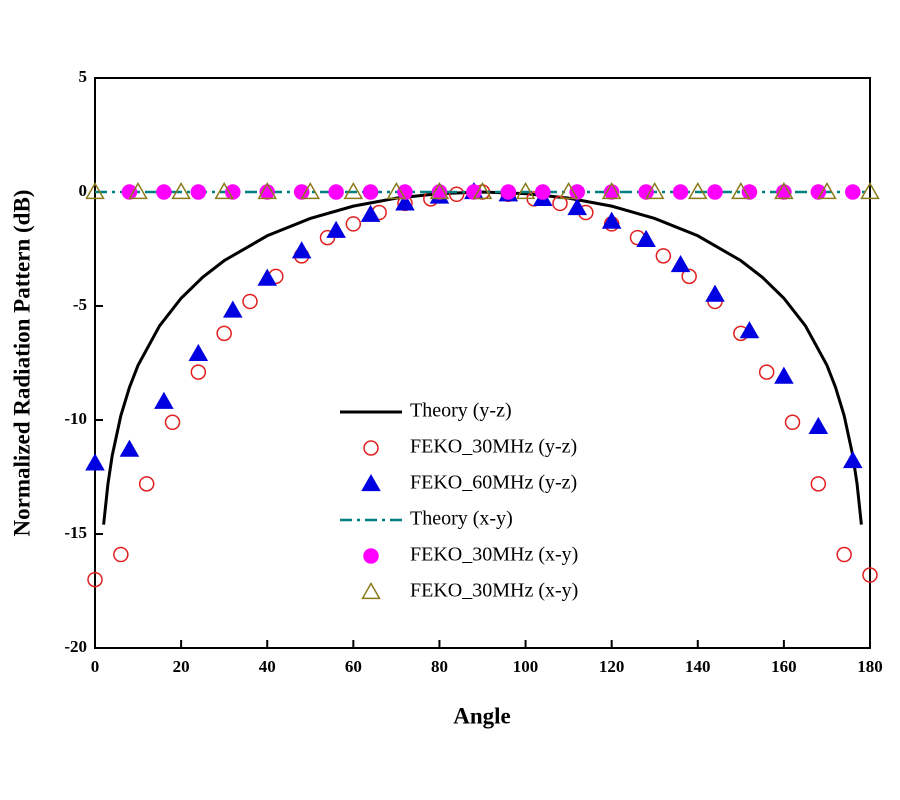  I want to click on legend-label: Theory (y-z), so click(461, 411).